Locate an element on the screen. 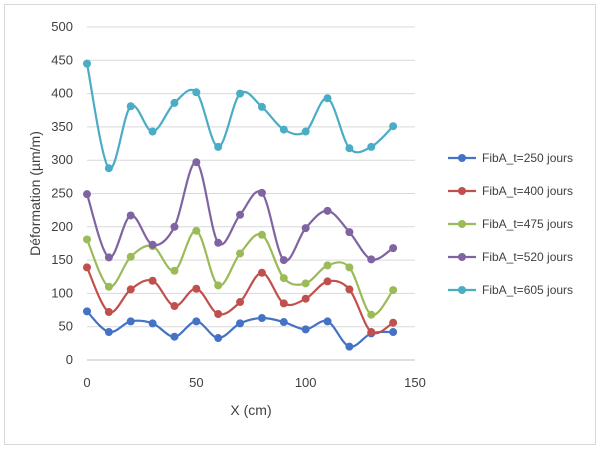  legend-item: FibA_t=605 jours is located at coordinates (510, 290).